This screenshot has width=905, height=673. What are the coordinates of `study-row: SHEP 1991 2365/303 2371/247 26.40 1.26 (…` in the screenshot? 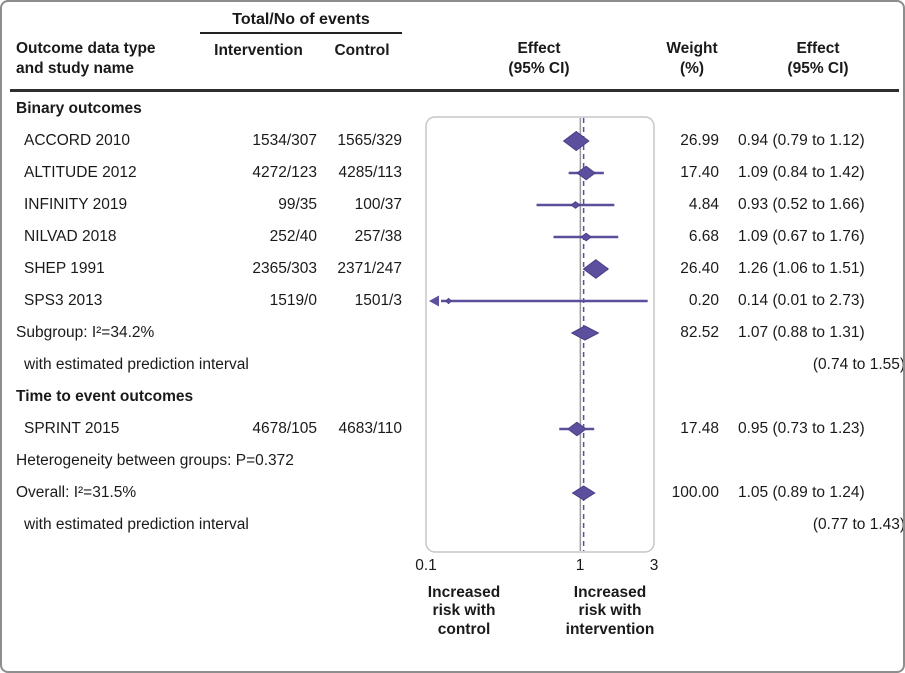 It's located at (452, 269).